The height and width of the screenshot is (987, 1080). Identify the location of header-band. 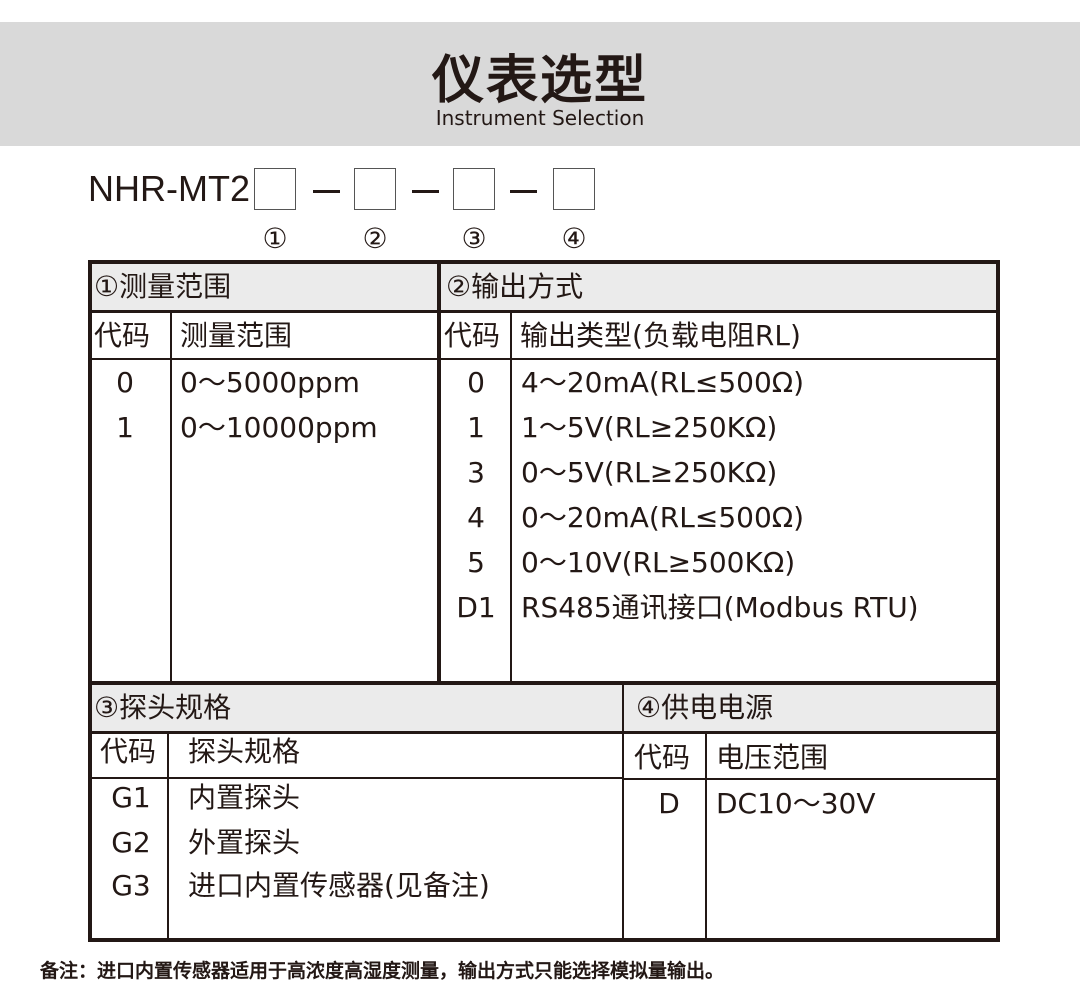
(540, 84).